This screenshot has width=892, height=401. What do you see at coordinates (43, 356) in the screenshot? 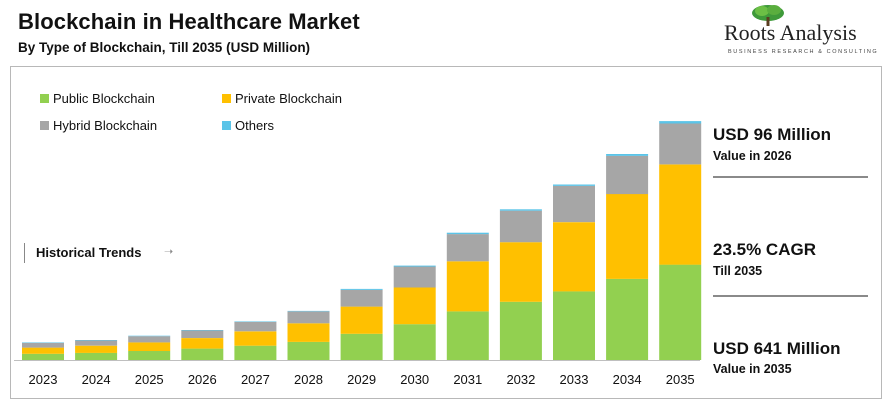
I see `bar-public-blockchain-2023` at bounding box center [43, 356].